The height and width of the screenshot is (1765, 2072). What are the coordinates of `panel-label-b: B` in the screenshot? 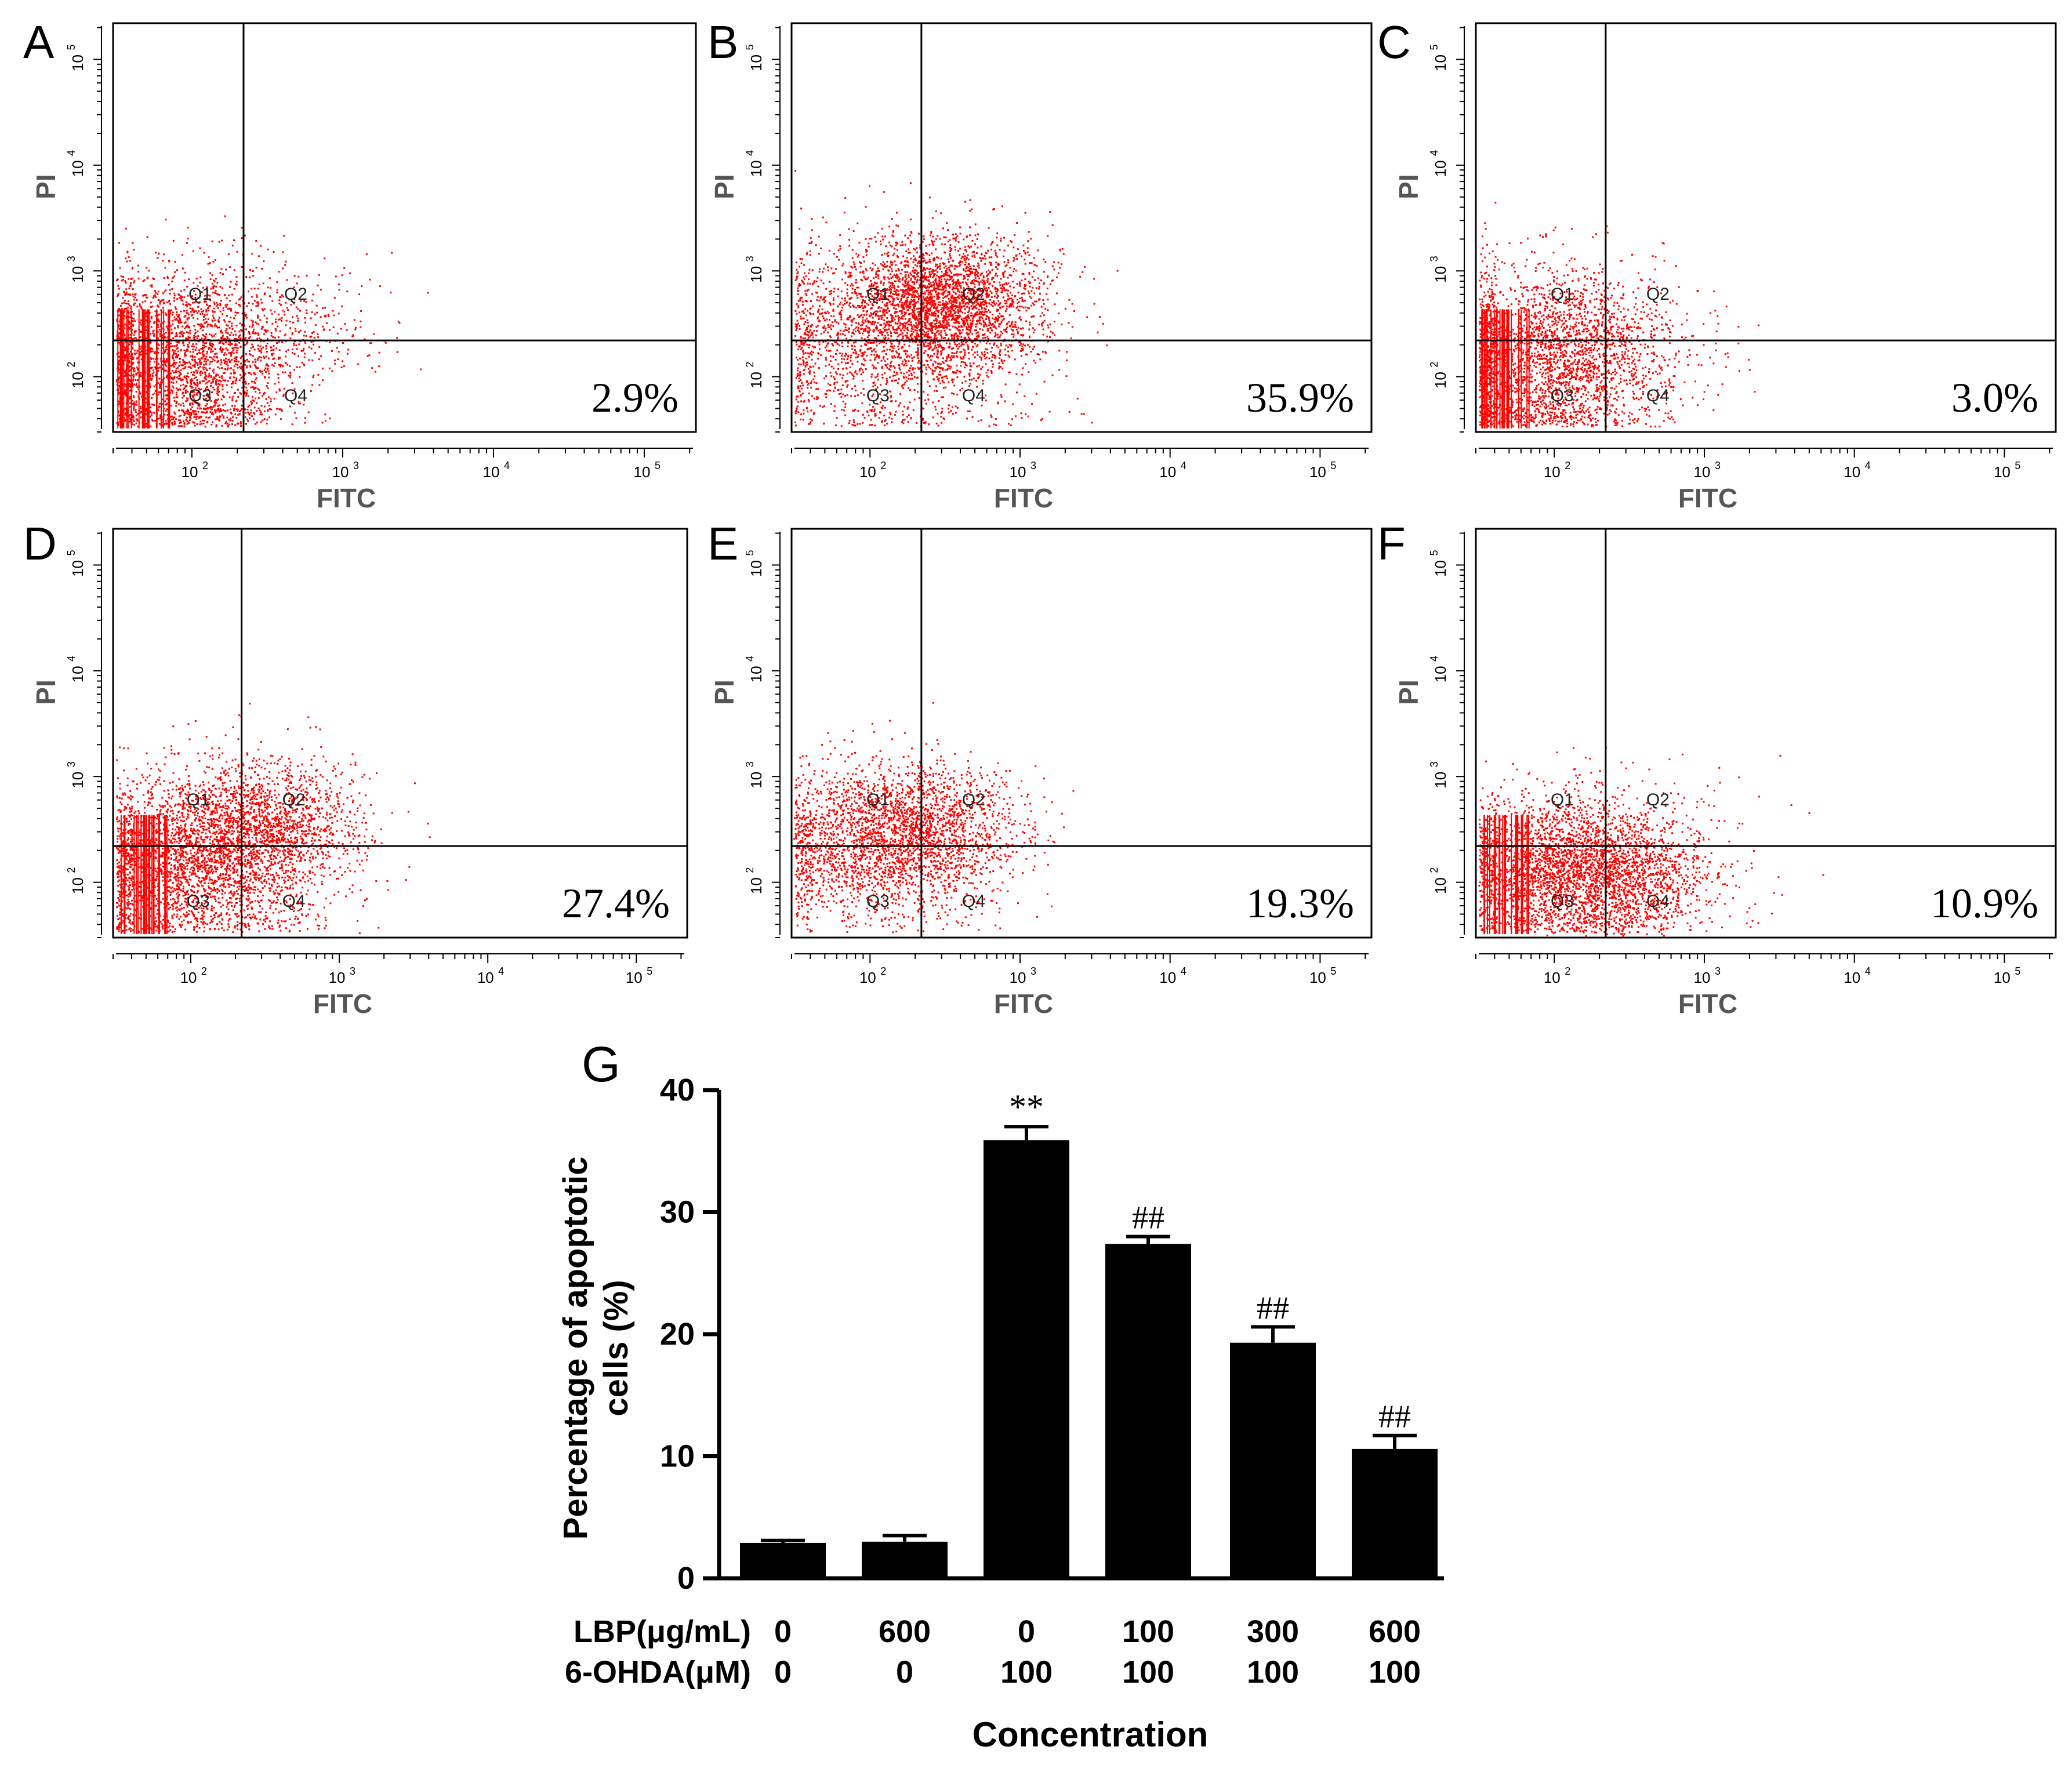 It's located at (722, 42).